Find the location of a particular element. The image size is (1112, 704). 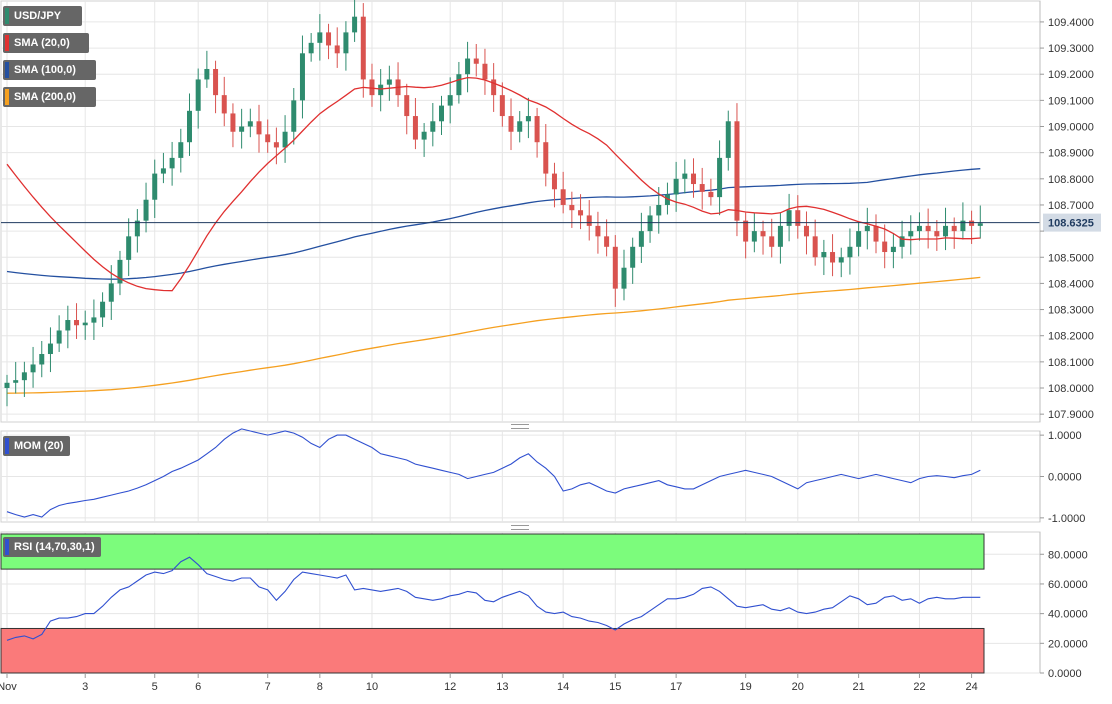

pane-splitter-upper is located at coordinates (520, 426).